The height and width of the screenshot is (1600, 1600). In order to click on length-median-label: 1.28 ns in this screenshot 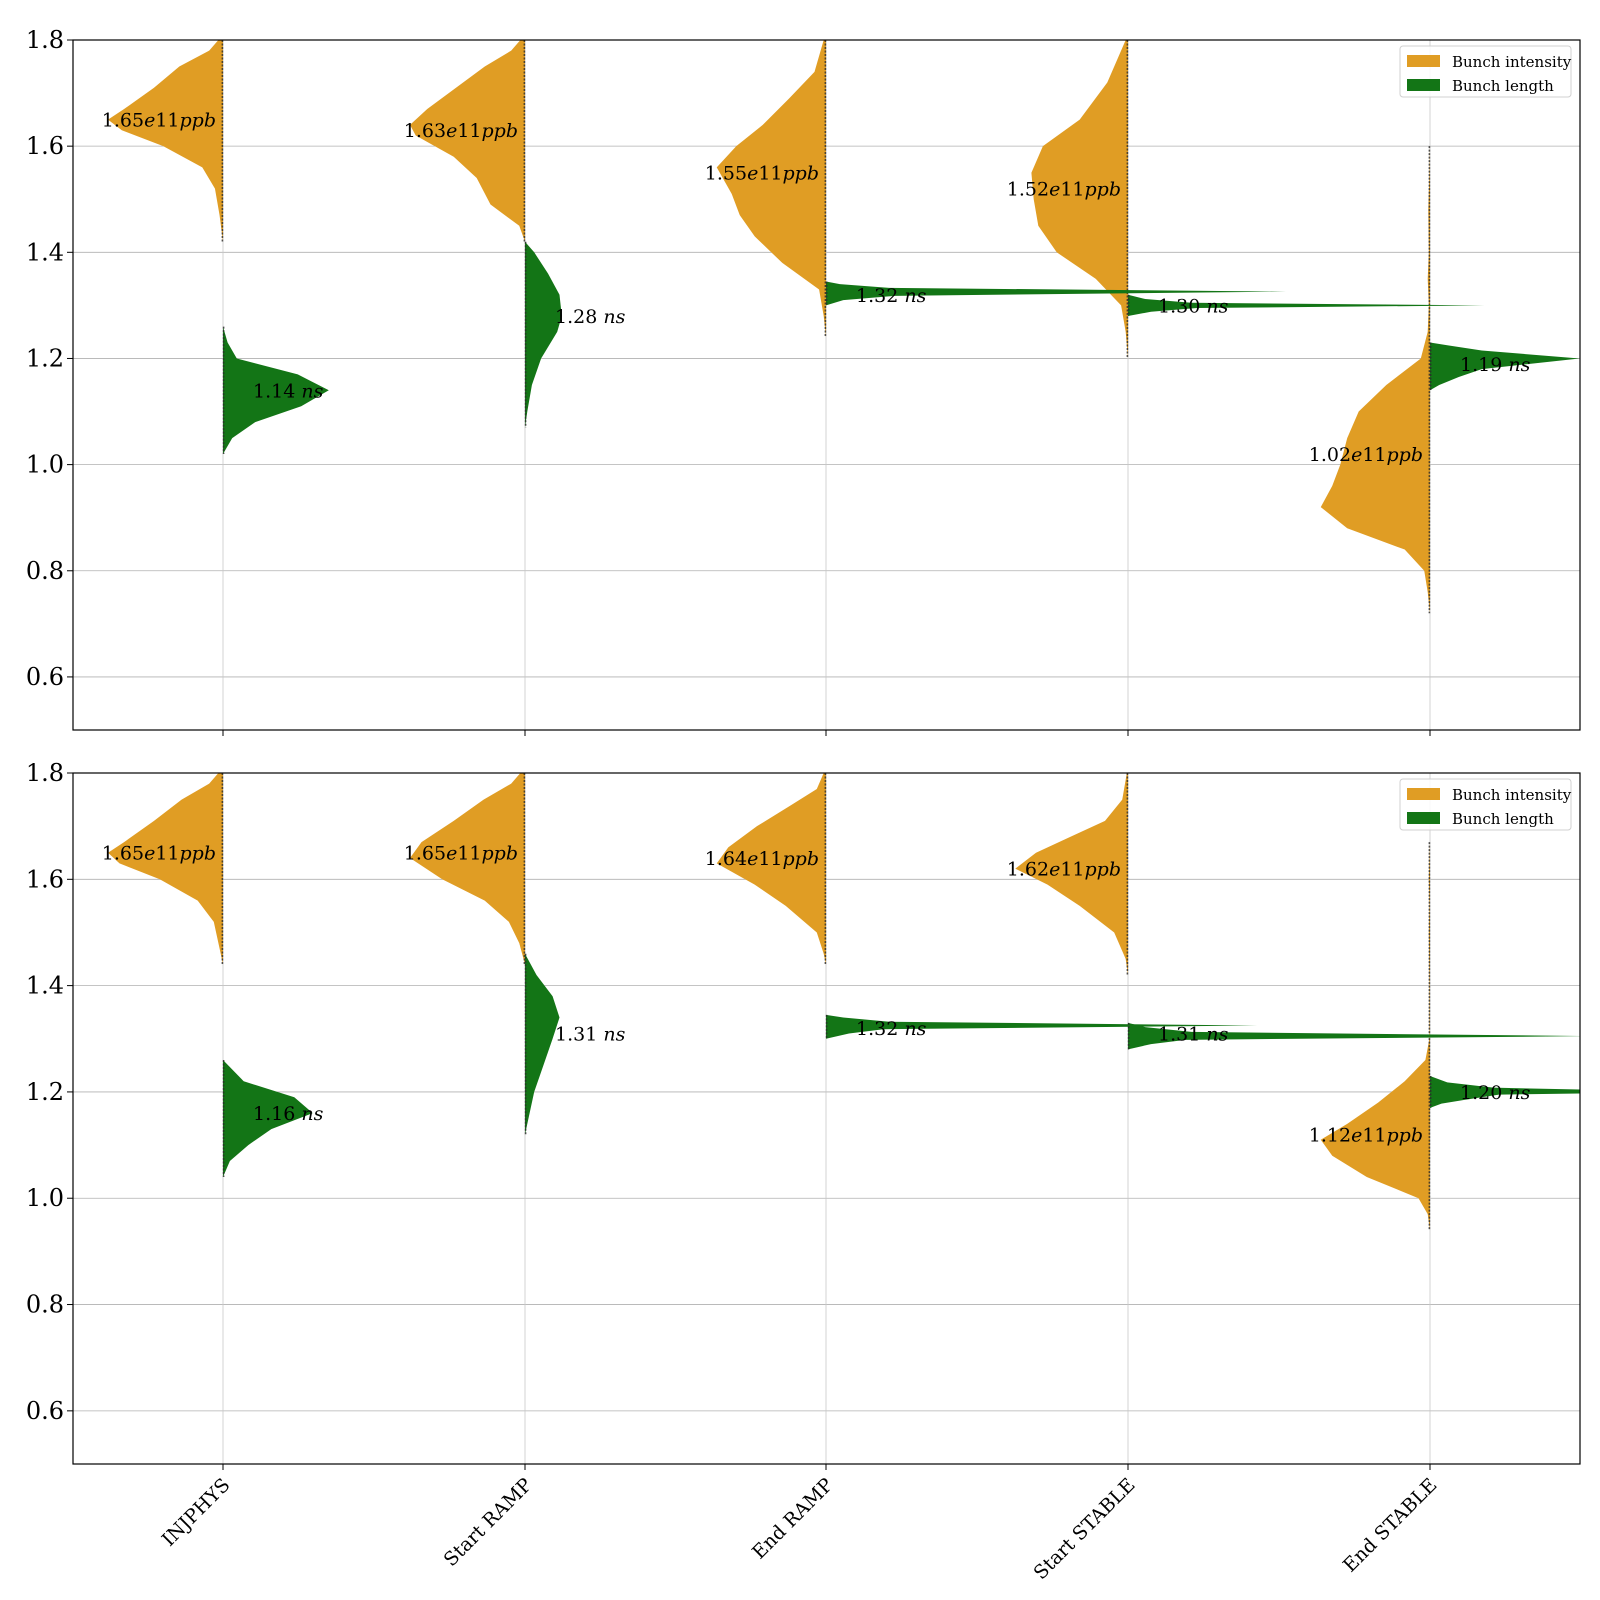, I will do `click(590, 317)`.